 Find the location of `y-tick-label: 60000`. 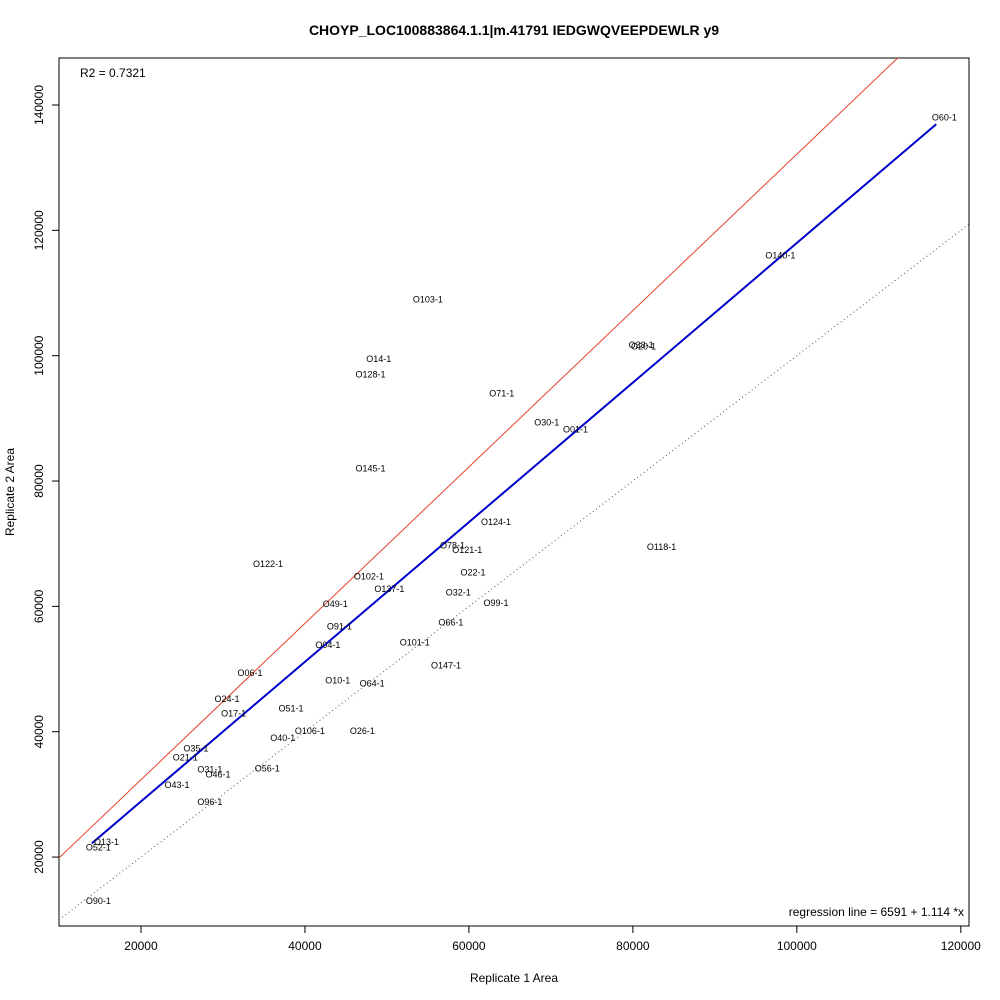

y-tick-label: 60000 is located at coordinates (39, 606).